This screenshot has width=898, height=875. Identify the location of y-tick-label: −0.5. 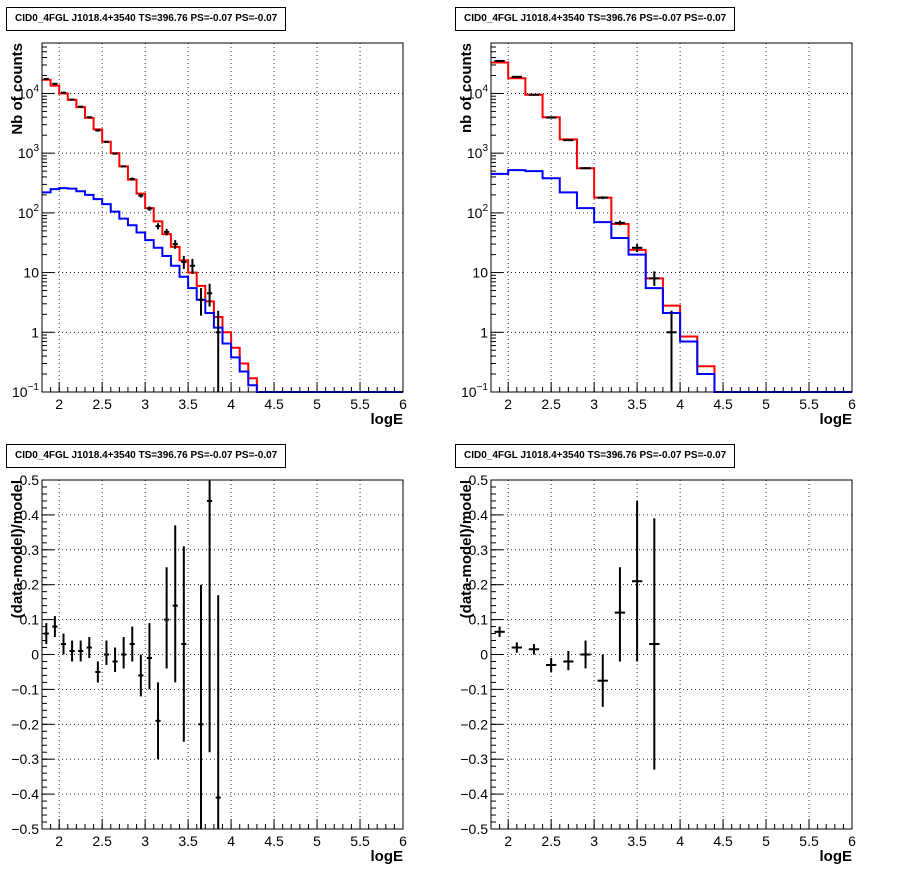
(25, 829).